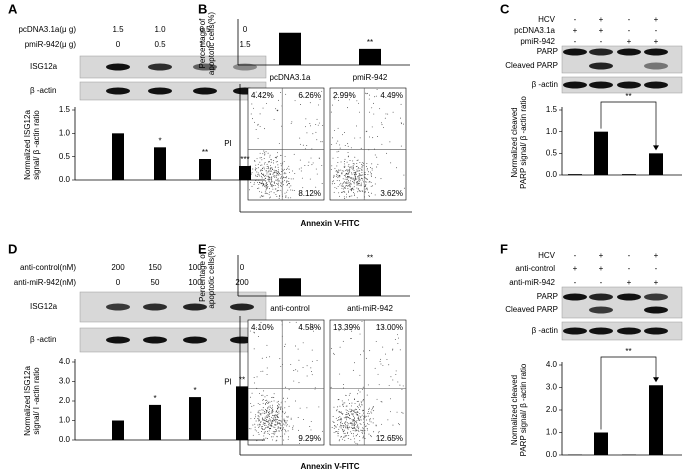 The width and height of the screenshot is (689, 470). What do you see at coordinates (309, 193) in the screenshot?
I see `quadrant-value: 8.12%` at bounding box center [309, 193].